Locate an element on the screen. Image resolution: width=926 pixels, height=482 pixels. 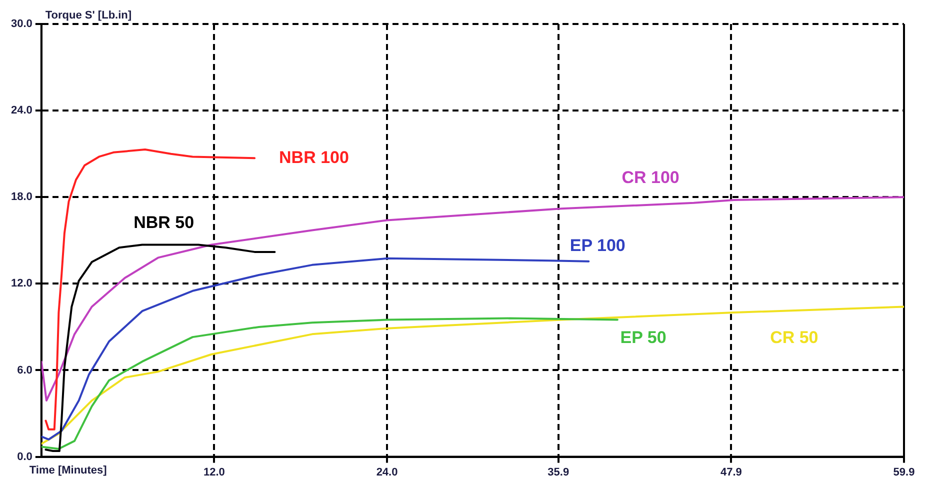
series-label: NBR 50 is located at coordinates (164, 222).